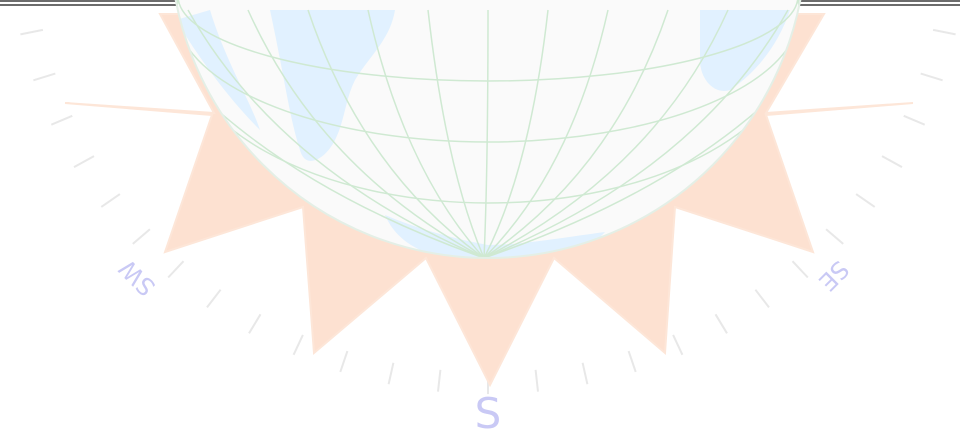 This screenshot has height=432, width=960. Describe the element at coordinates (833, 275) in the screenshot. I see `compass-label-southeast: SE` at that location.